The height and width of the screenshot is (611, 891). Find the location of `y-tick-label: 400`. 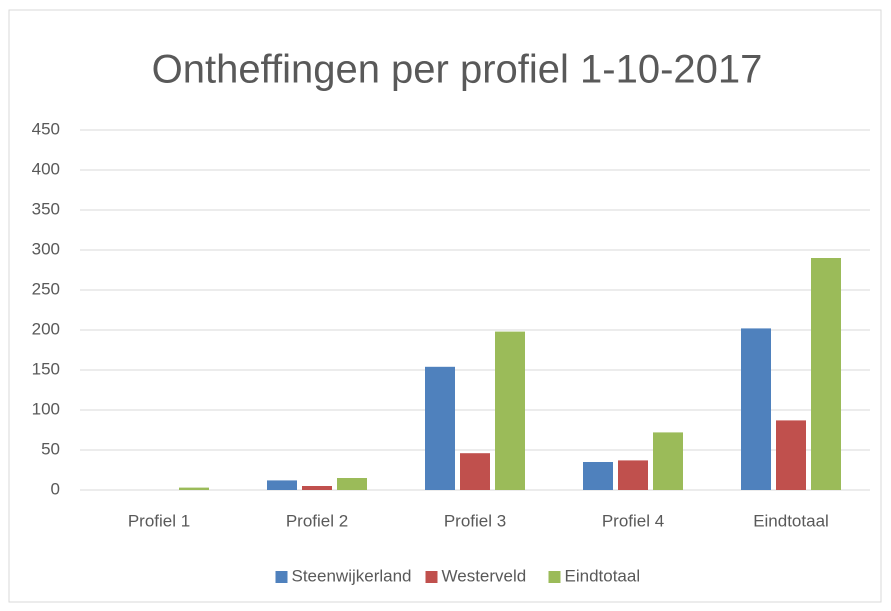

y-tick-label: 400 is located at coordinates (46, 168).